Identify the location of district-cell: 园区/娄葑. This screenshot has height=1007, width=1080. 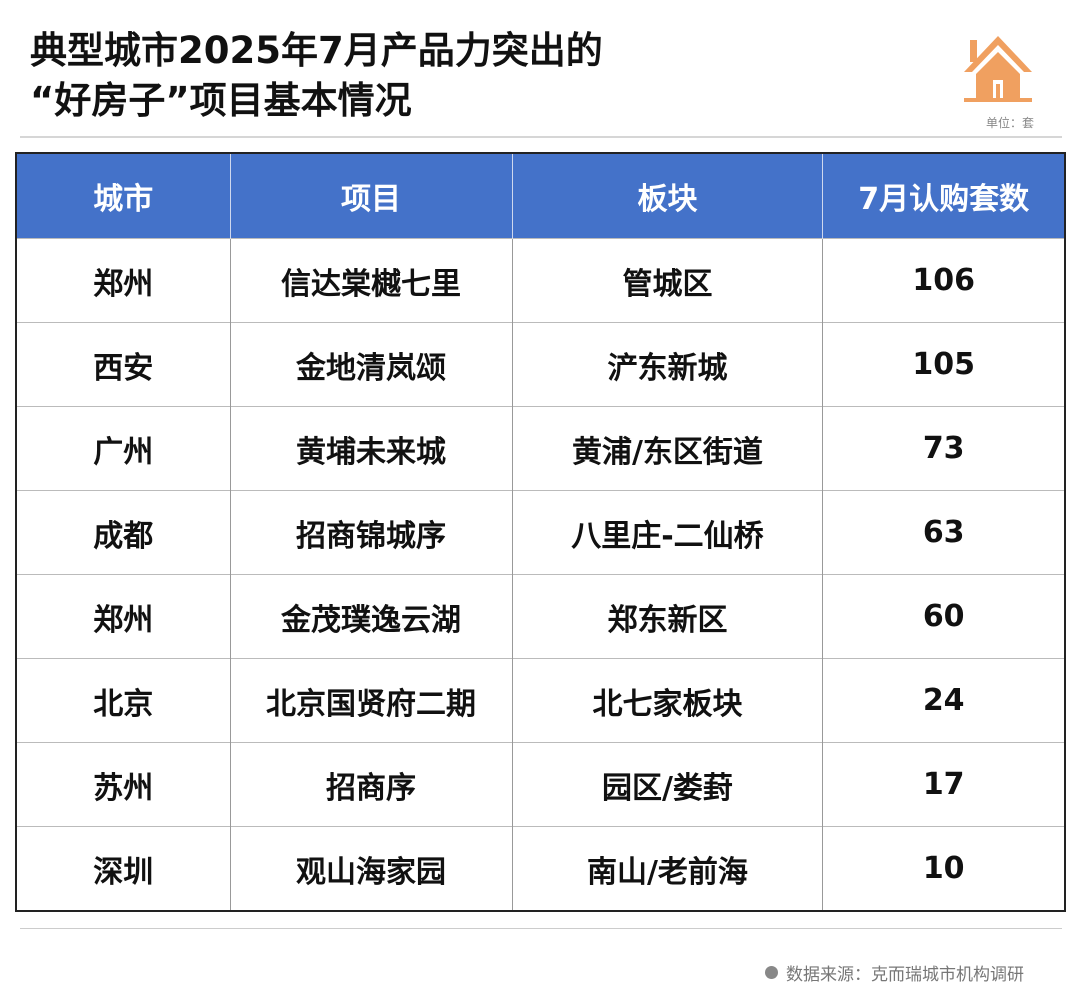
(668, 784).